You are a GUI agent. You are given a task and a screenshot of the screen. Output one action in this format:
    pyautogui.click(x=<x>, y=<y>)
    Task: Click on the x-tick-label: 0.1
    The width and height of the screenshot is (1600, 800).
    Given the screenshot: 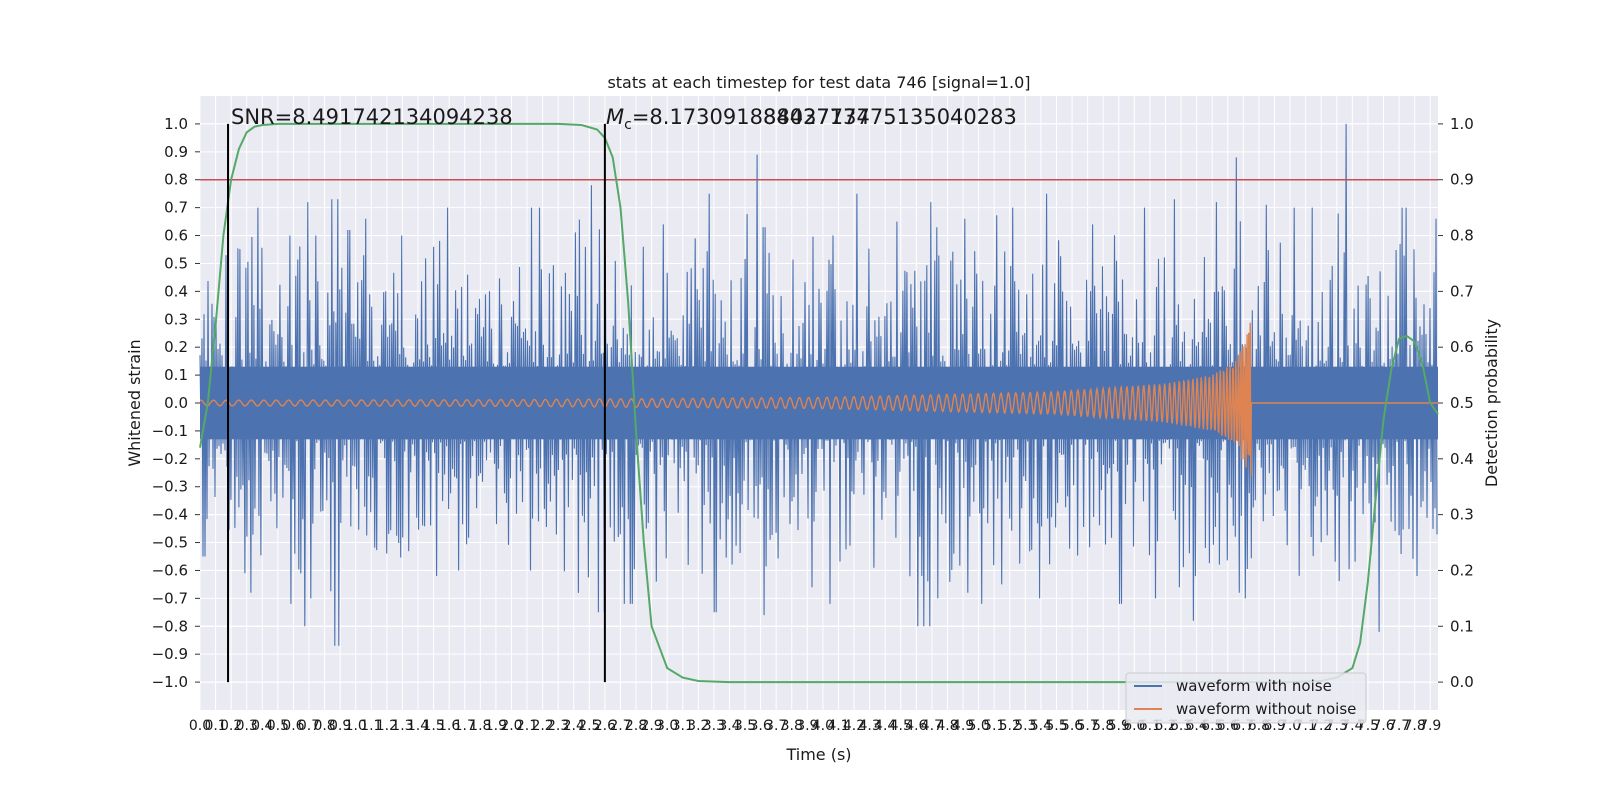 What is the action you would take?
    pyautogui.click(x=215, y=726)
    